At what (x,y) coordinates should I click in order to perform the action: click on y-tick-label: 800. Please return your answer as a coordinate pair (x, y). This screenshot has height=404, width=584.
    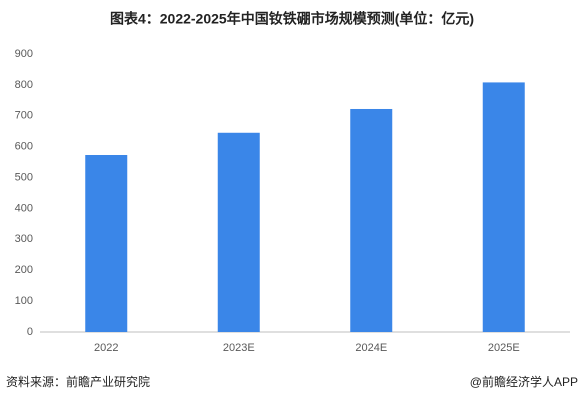
    Looking at the image, I should click on (24, 85).